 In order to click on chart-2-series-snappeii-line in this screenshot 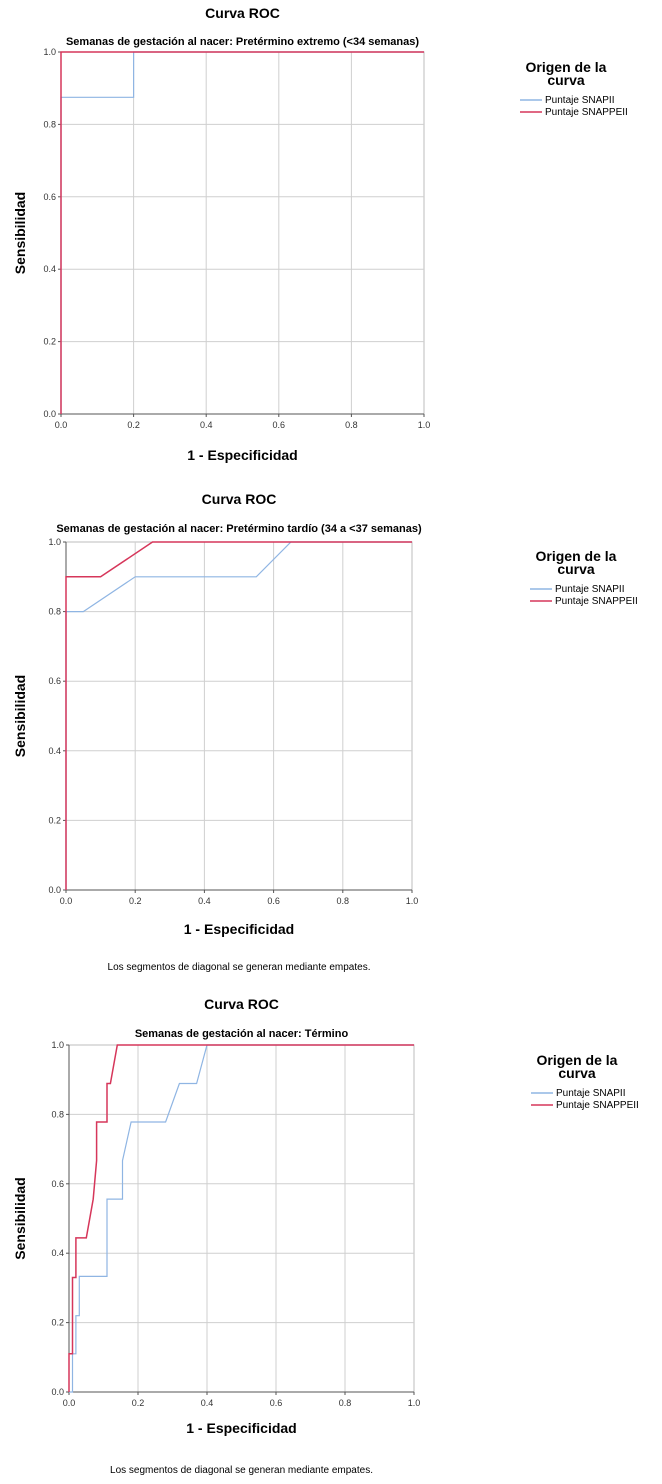, I will do `click(238, 715)`.